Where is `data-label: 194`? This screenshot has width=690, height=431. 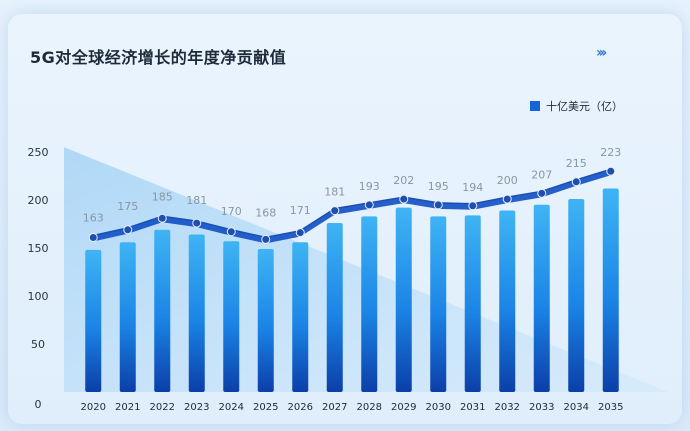 data-label: 194 is located at coordinates (472, 187).